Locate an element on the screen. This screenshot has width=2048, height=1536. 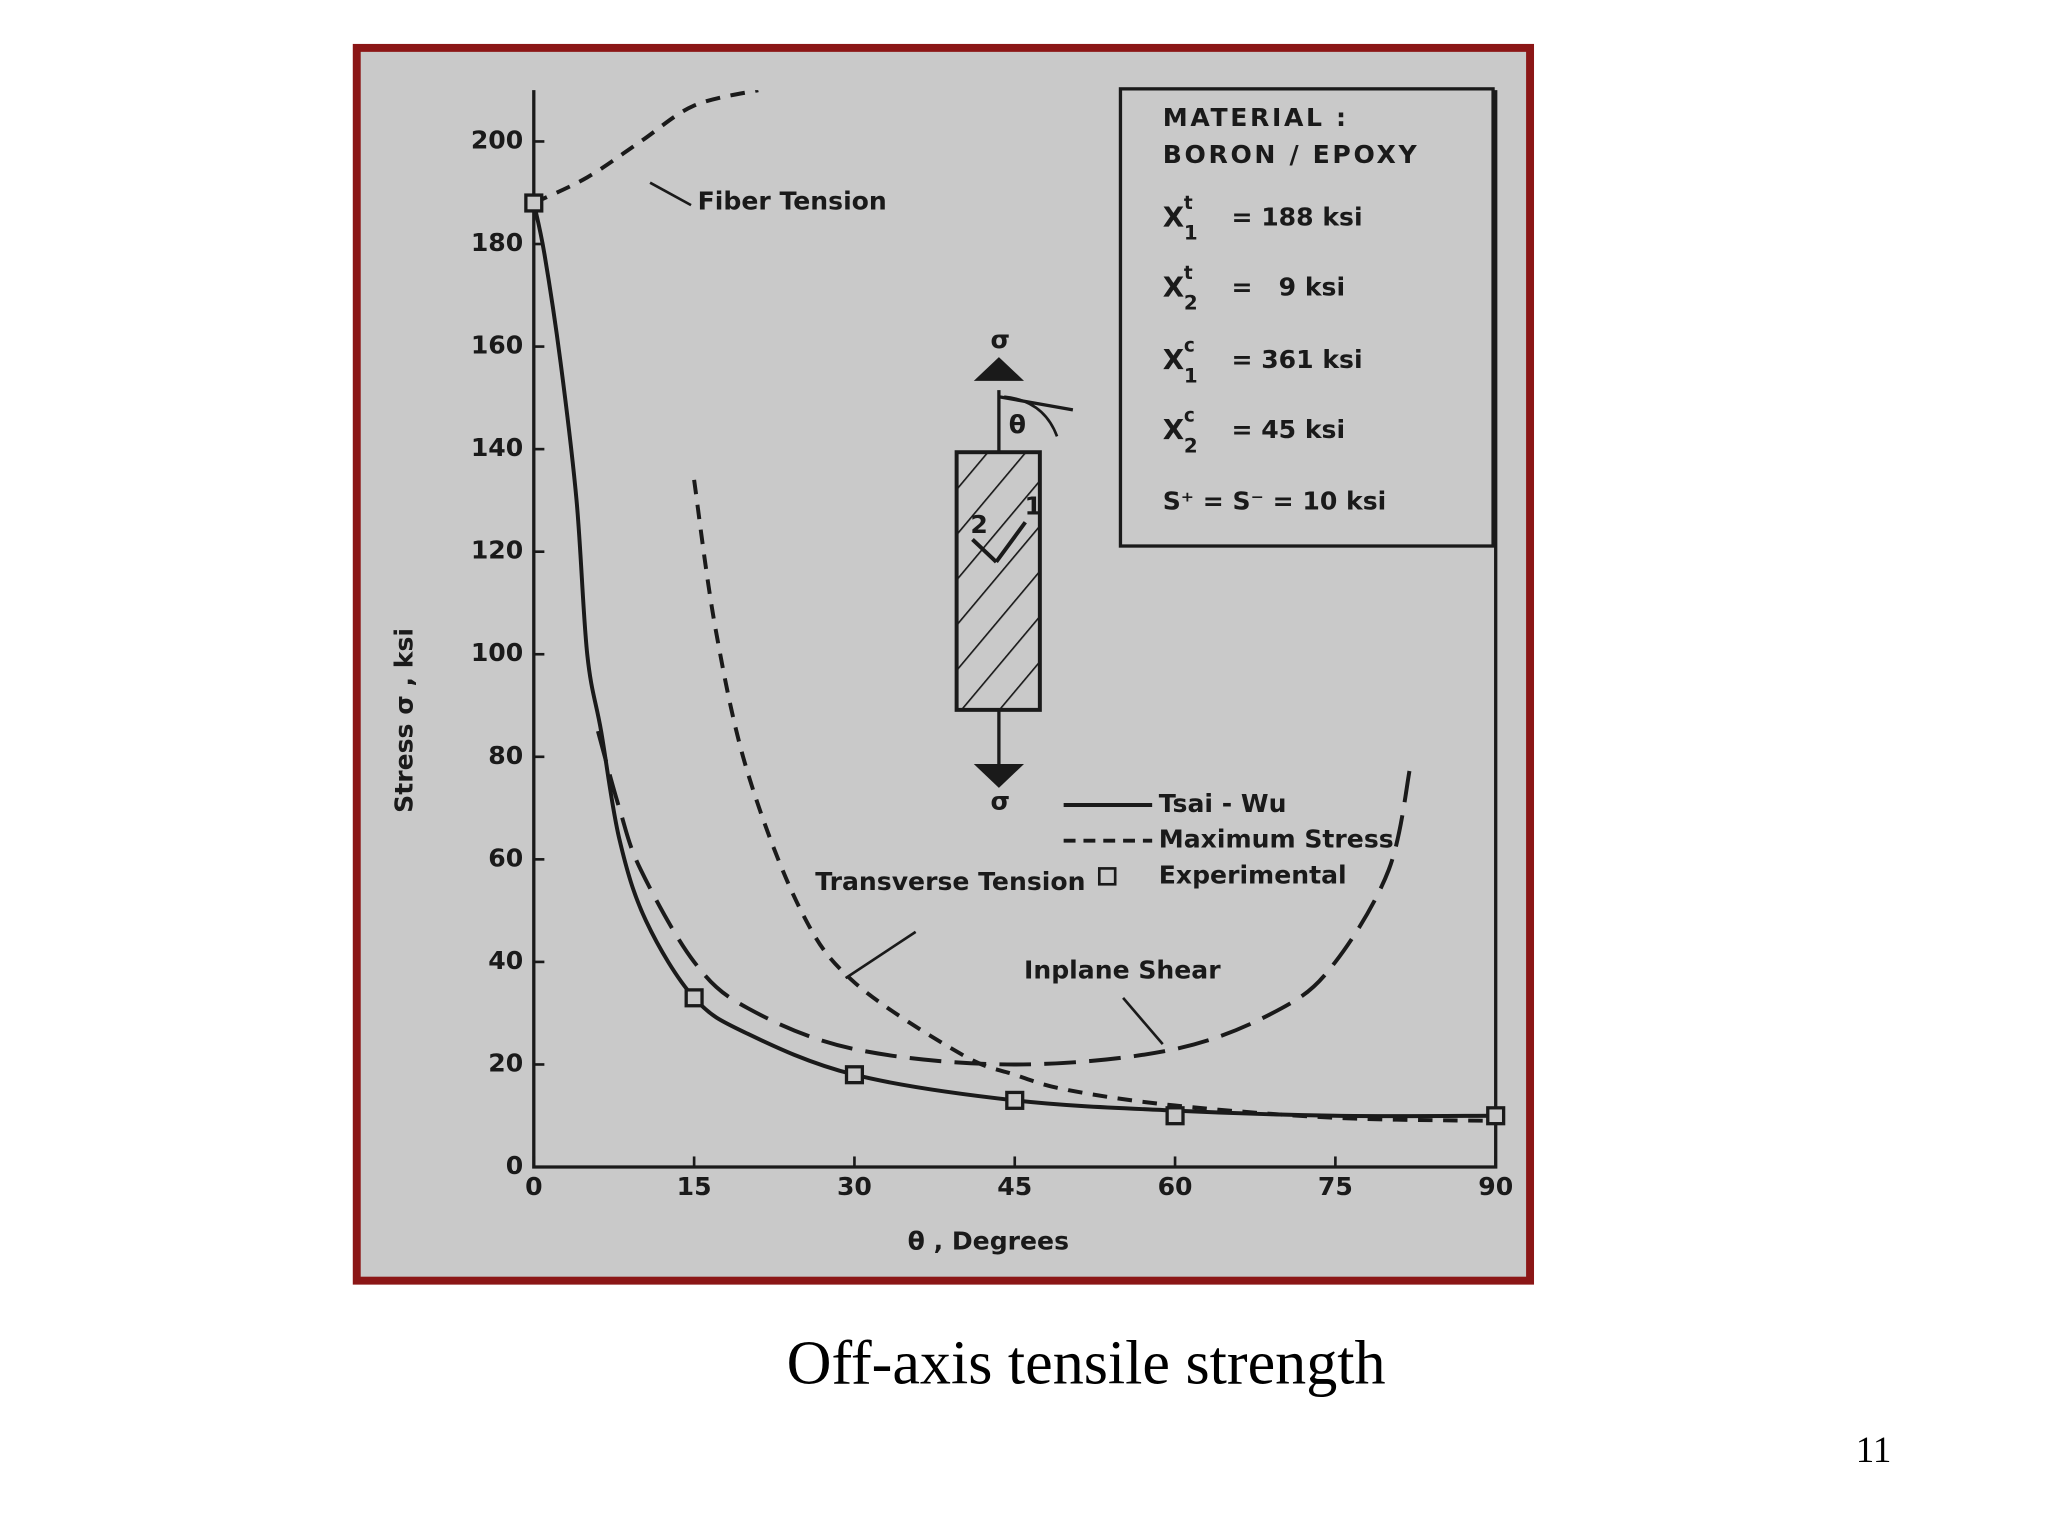
y-tick-label: 100 is located at coordinates (497, 652).